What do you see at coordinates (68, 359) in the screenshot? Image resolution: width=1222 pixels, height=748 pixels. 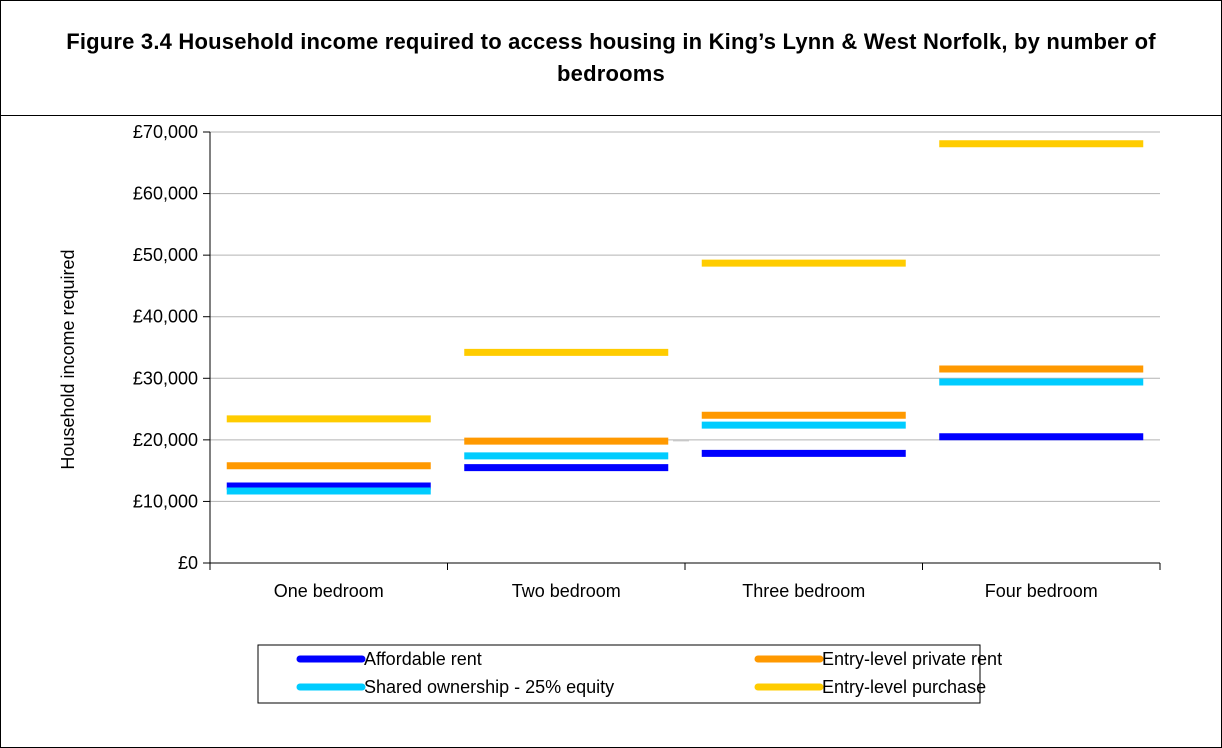 I see `y-axis-label: Household income required` at bounding box center [68, 359].